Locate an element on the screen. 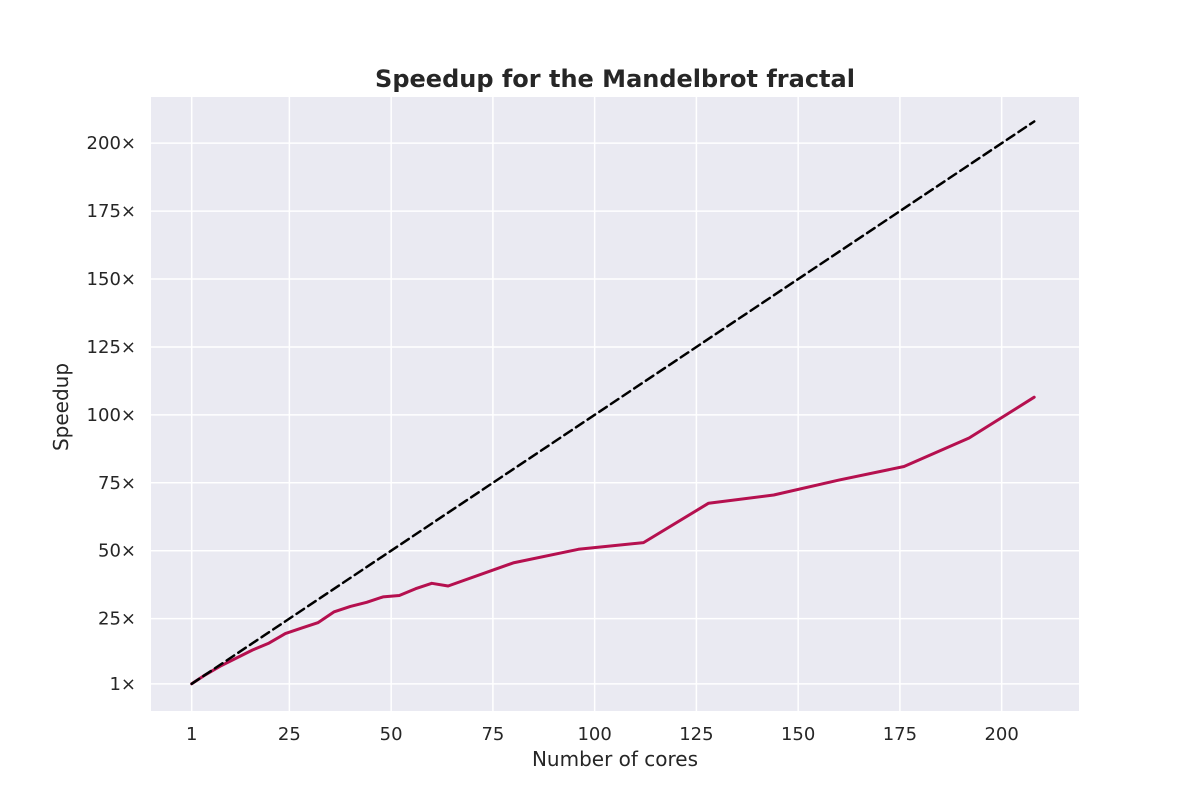 The height and width of the screenshot is (800, 1200). x-tick-label: 75 is located at coordinates (492, 734).